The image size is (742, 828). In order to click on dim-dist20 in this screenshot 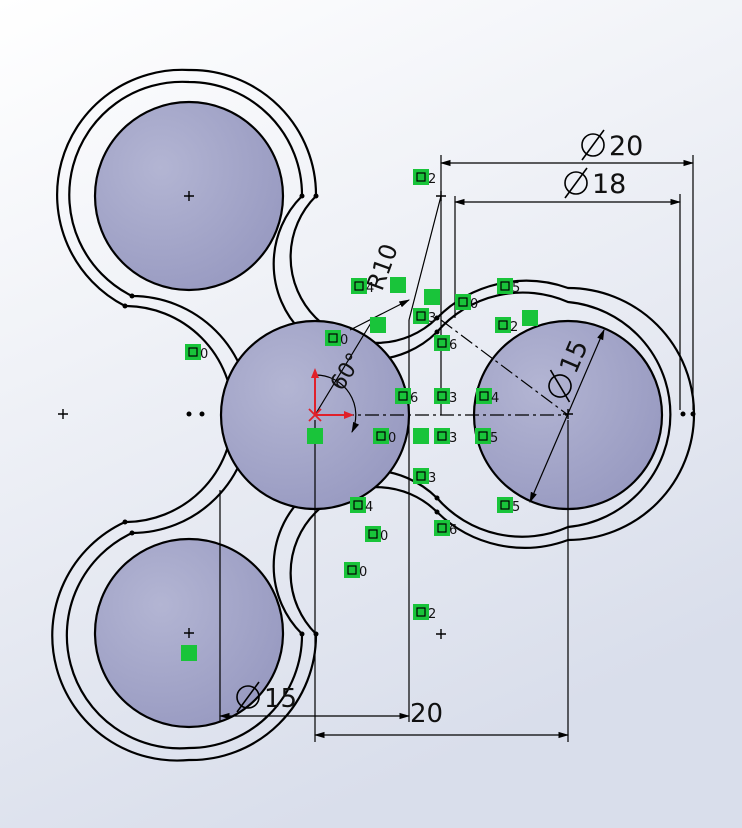, I will do `click(441, 581)`.